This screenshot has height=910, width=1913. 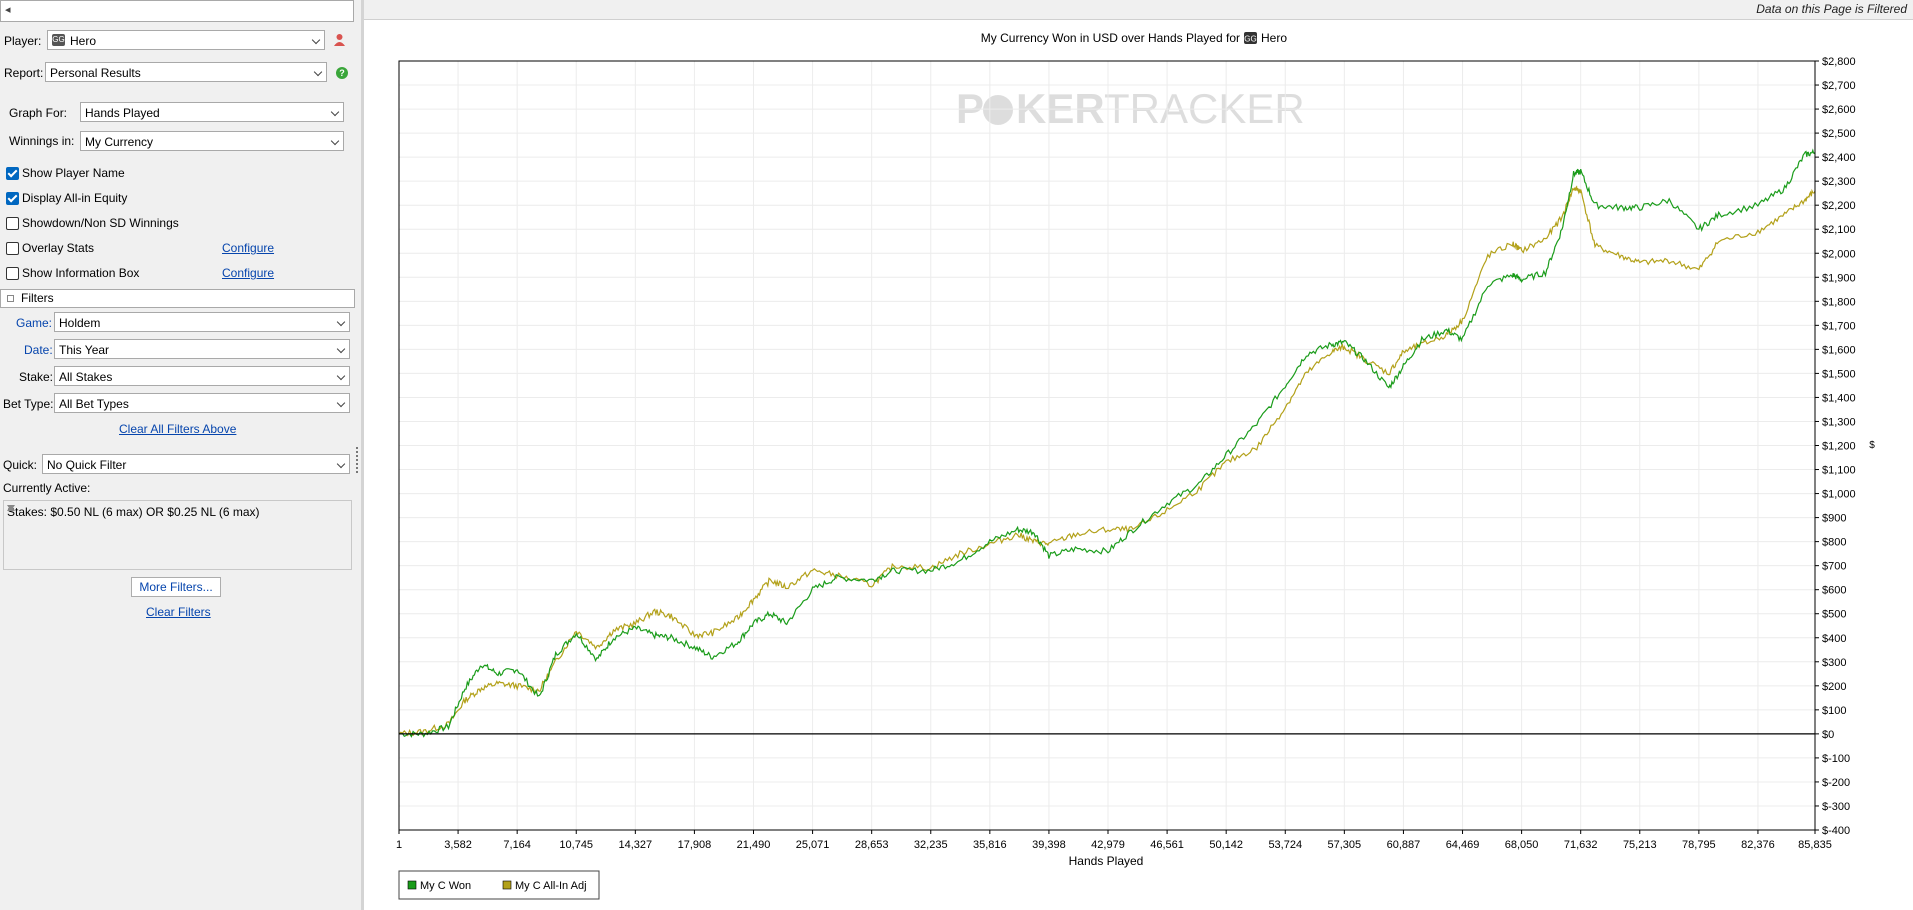 I want to click on winnings-in-select: My Currency, so click(x=212, y=141).